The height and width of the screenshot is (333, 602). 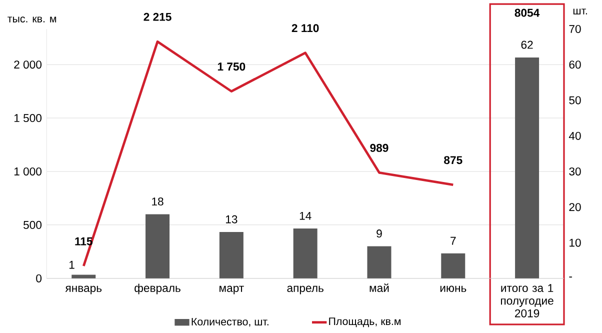 What do you see at coordinates (83, 290) in the screenshot?
I see `x-tick-label: январь` at bounding box center [83, 290].